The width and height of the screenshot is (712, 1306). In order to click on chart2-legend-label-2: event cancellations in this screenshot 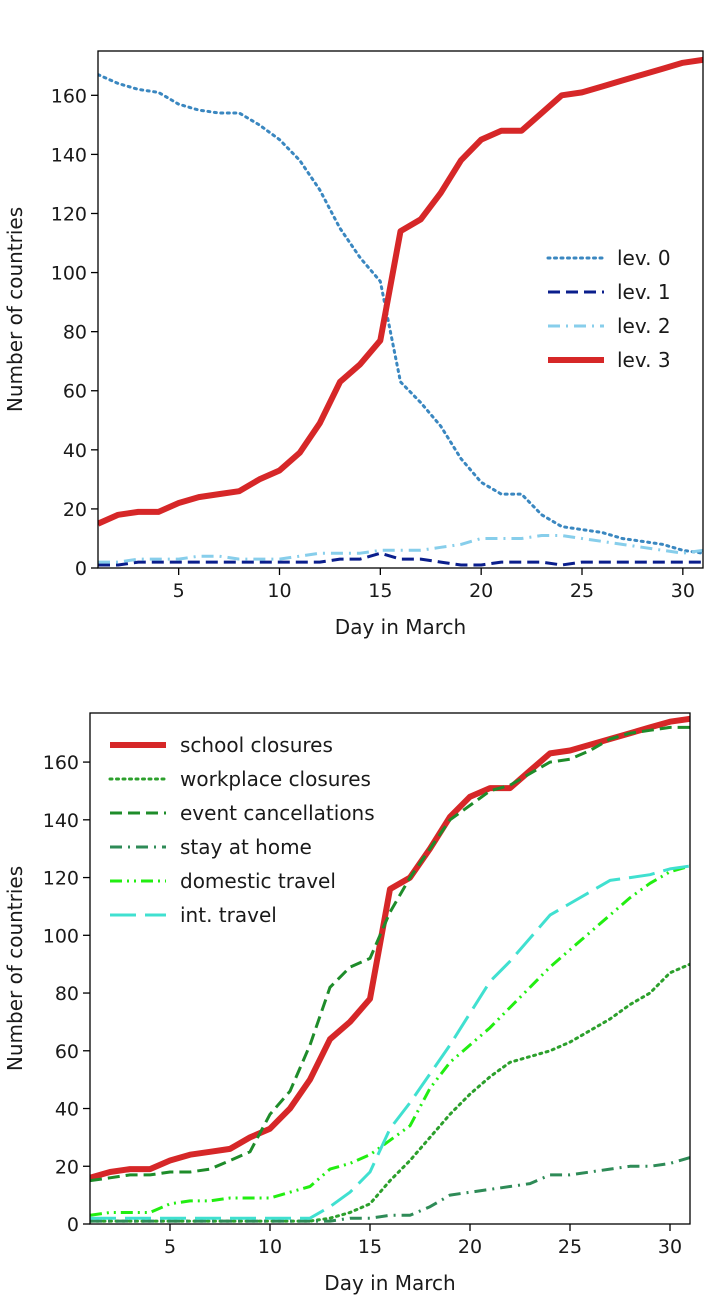, I will do `click(277, 813)`.